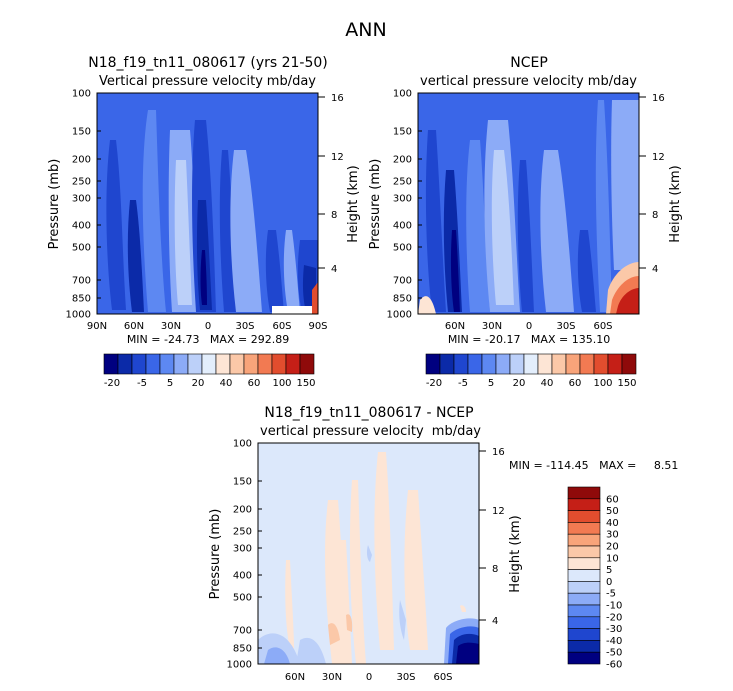 This screenshot has height=691, width=733. Describe the element at coordinates (675, 203) in the screenshot. I see `panel-obs-y2label: Height (km)` at that location.